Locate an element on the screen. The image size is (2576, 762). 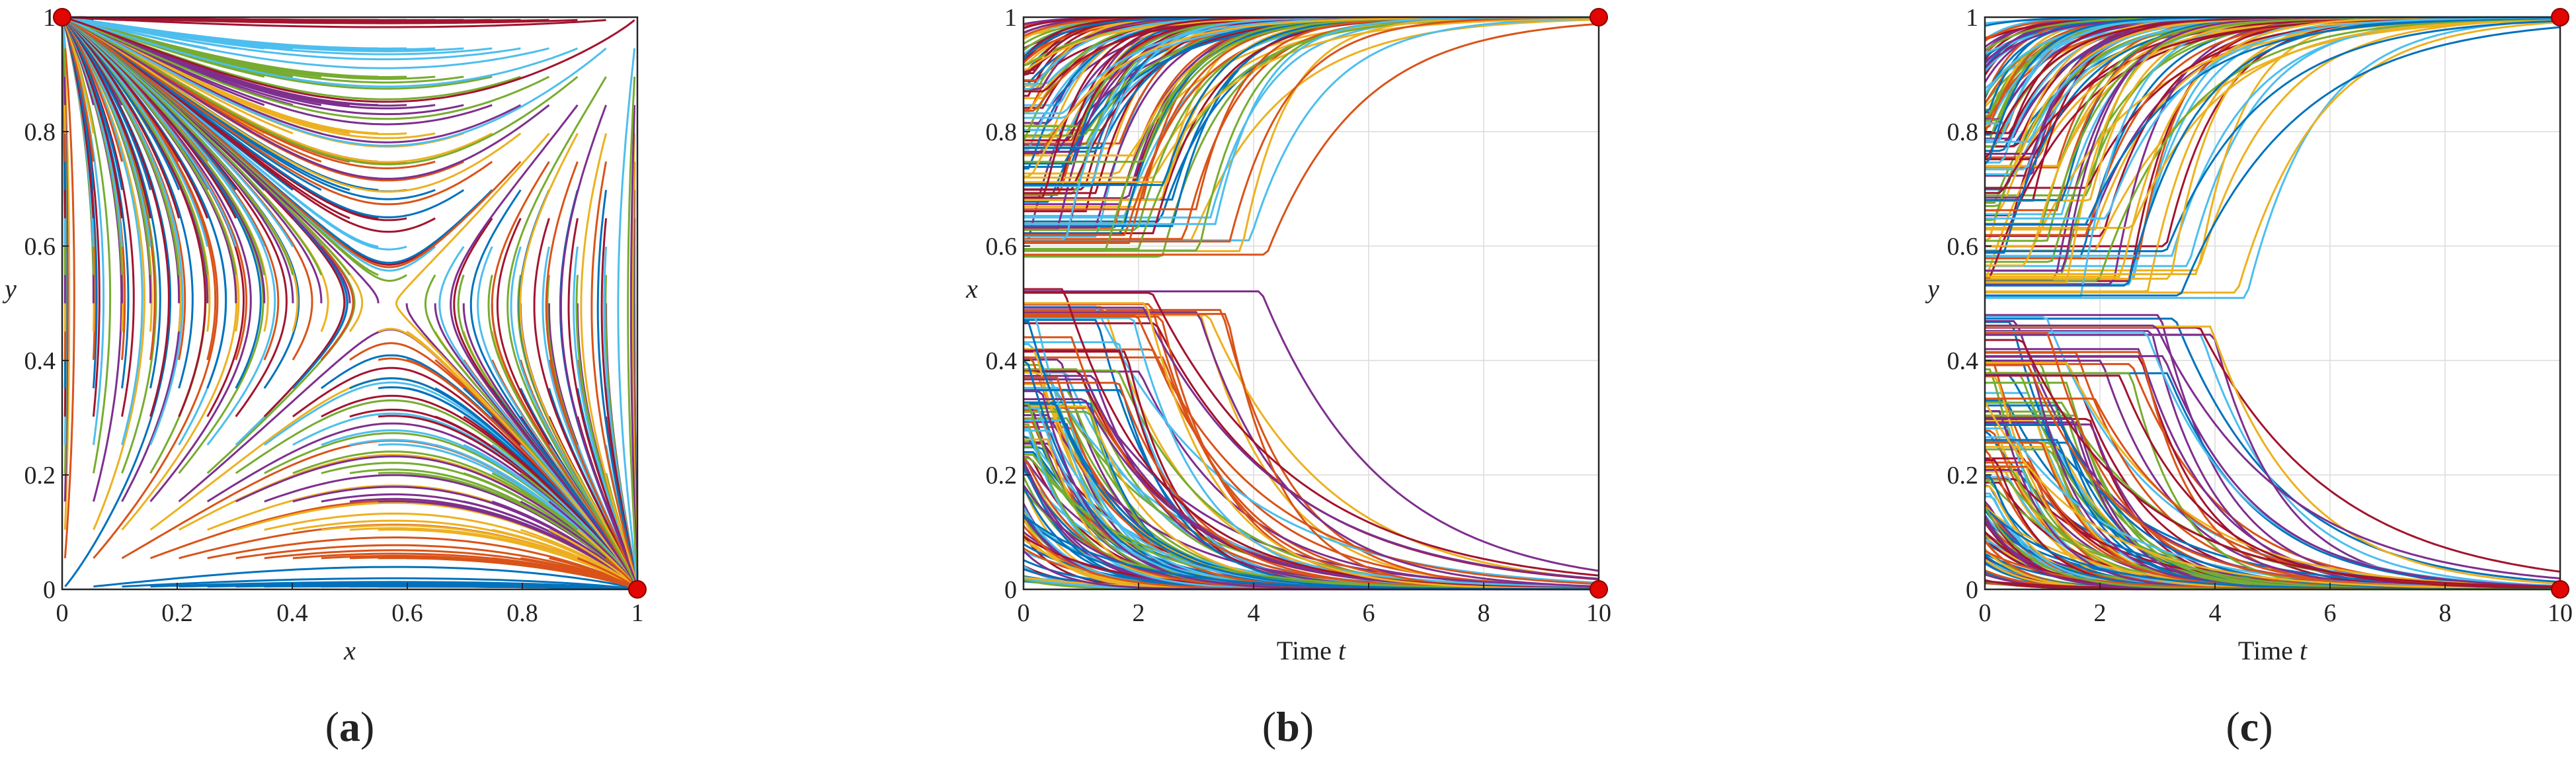
a-x-tick-label-2: 0.4 is located at coordinates (292, 613).